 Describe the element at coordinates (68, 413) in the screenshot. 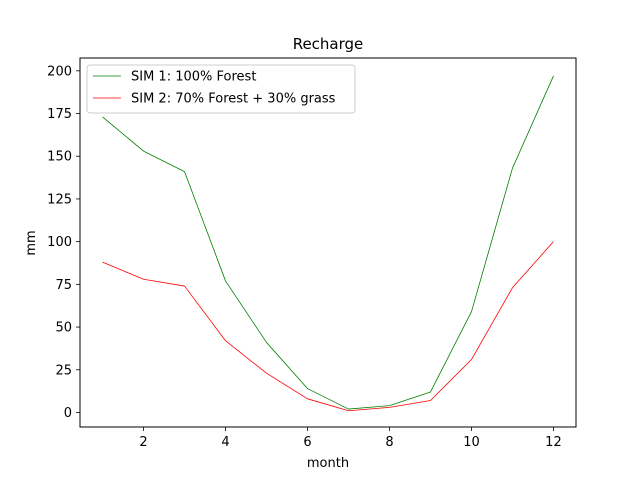

I see `y-tick-label-0: 0` at that location.